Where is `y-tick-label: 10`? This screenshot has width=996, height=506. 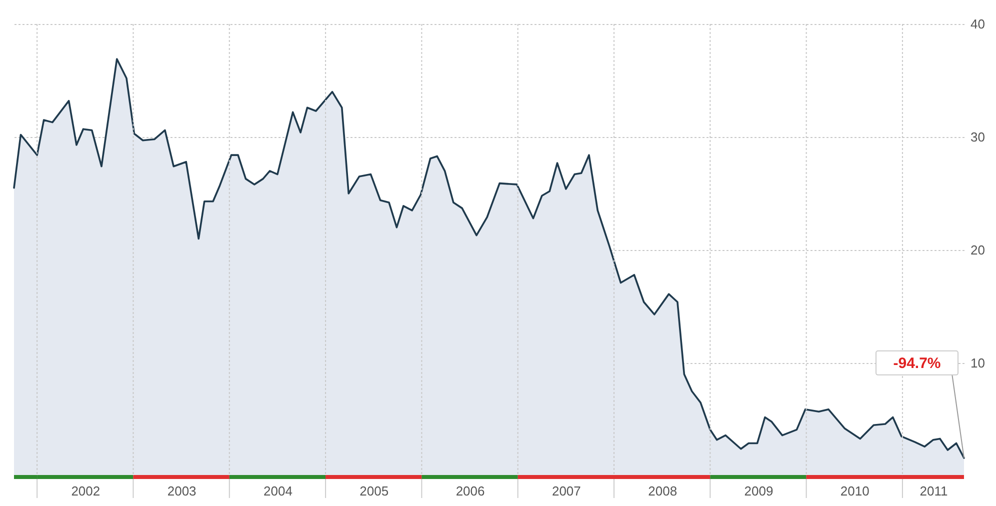
y-tick-label: 10 is located at coordinates (977, 363).